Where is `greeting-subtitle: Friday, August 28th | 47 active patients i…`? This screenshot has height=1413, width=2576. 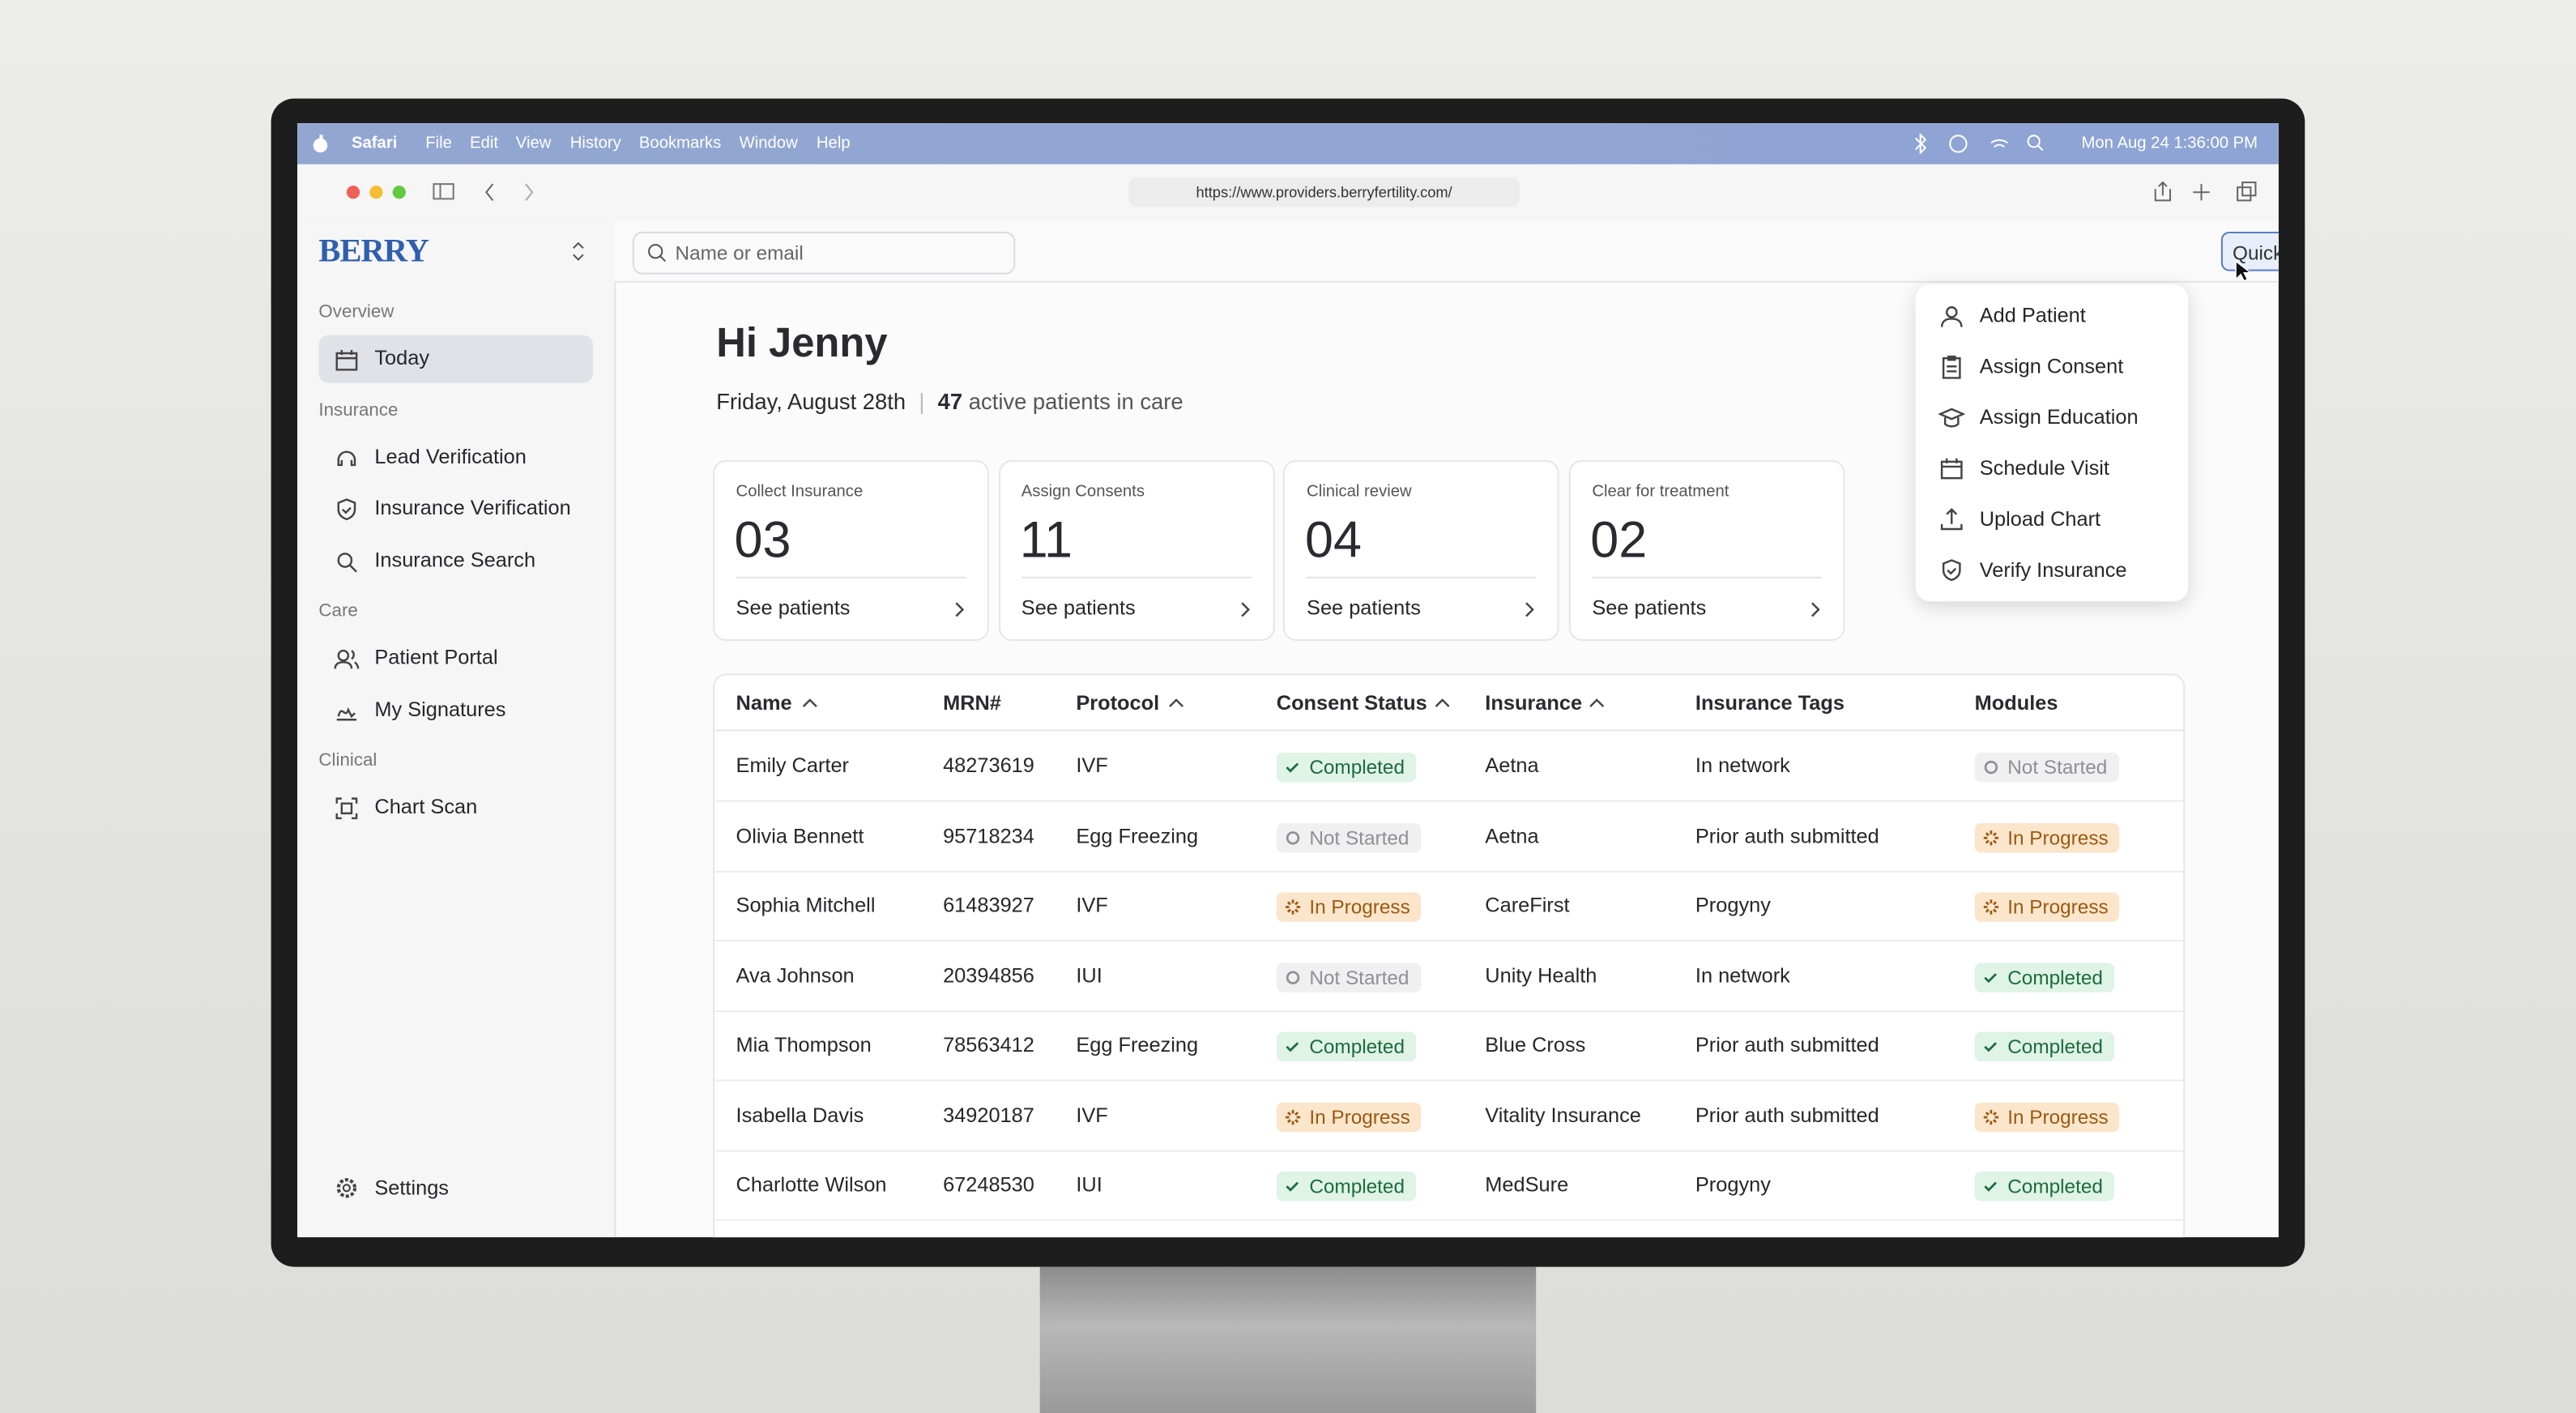 greeting-subtitle: Friday, August 28th | 47 active patients i… is located at coordinates (949, 402).